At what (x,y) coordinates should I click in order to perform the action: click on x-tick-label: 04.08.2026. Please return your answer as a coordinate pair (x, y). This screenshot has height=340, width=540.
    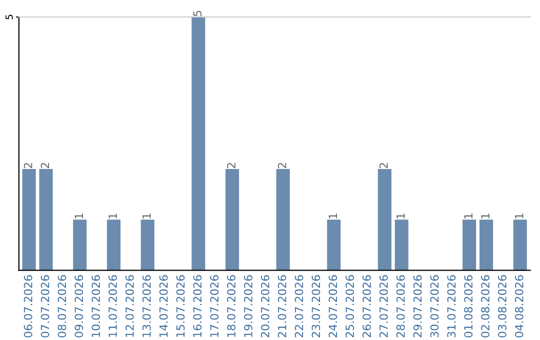
    Looking at the image, I should click on (519, 306).